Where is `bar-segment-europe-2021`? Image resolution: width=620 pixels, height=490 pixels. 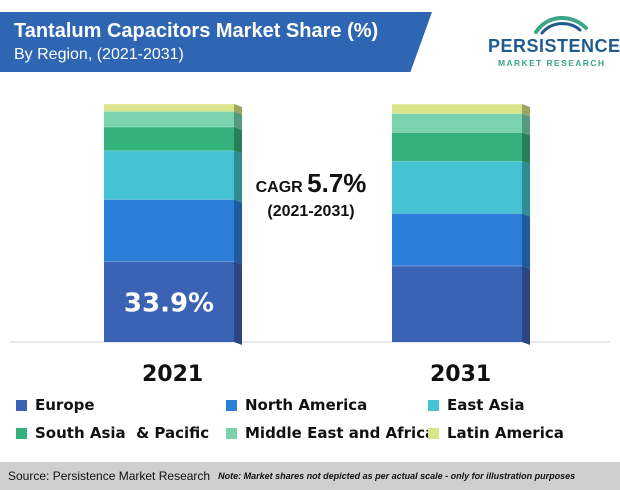
bar-segment-europe-2021 is located at coordinates (173, 302).